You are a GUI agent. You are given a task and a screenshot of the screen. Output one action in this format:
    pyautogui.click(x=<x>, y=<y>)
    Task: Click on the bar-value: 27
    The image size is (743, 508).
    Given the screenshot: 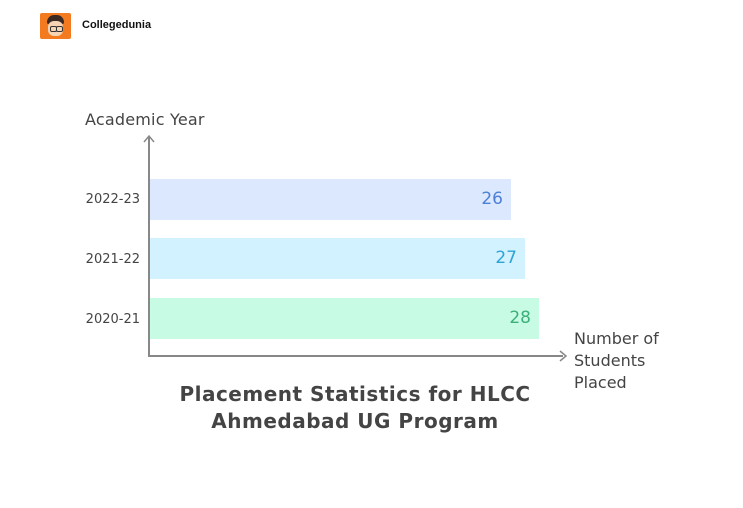 What is the action you would take?
    pyautogui.click(x=506, y=258)
    